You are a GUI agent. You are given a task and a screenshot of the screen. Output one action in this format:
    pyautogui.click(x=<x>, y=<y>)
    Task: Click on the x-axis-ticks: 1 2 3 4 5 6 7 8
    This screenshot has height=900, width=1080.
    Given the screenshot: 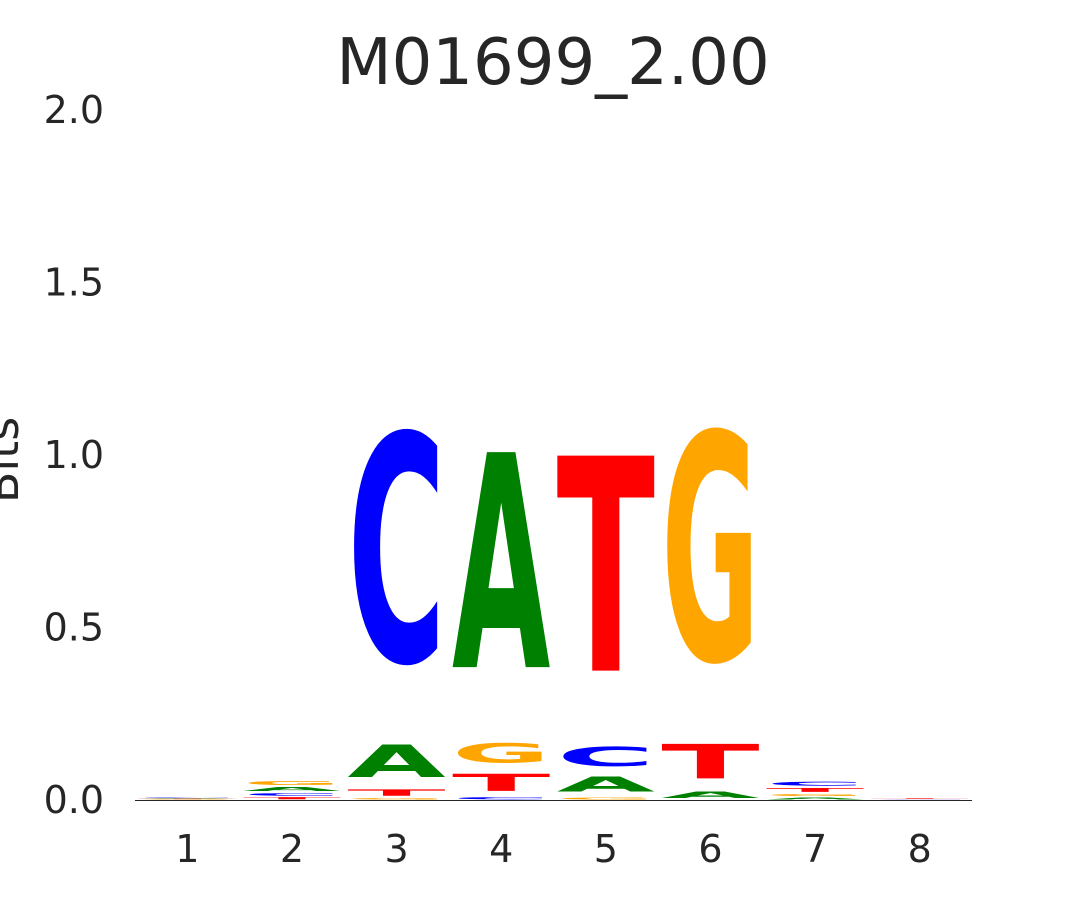 What is the action you would take?
    pyautogui.click(x=553, y=849)
    